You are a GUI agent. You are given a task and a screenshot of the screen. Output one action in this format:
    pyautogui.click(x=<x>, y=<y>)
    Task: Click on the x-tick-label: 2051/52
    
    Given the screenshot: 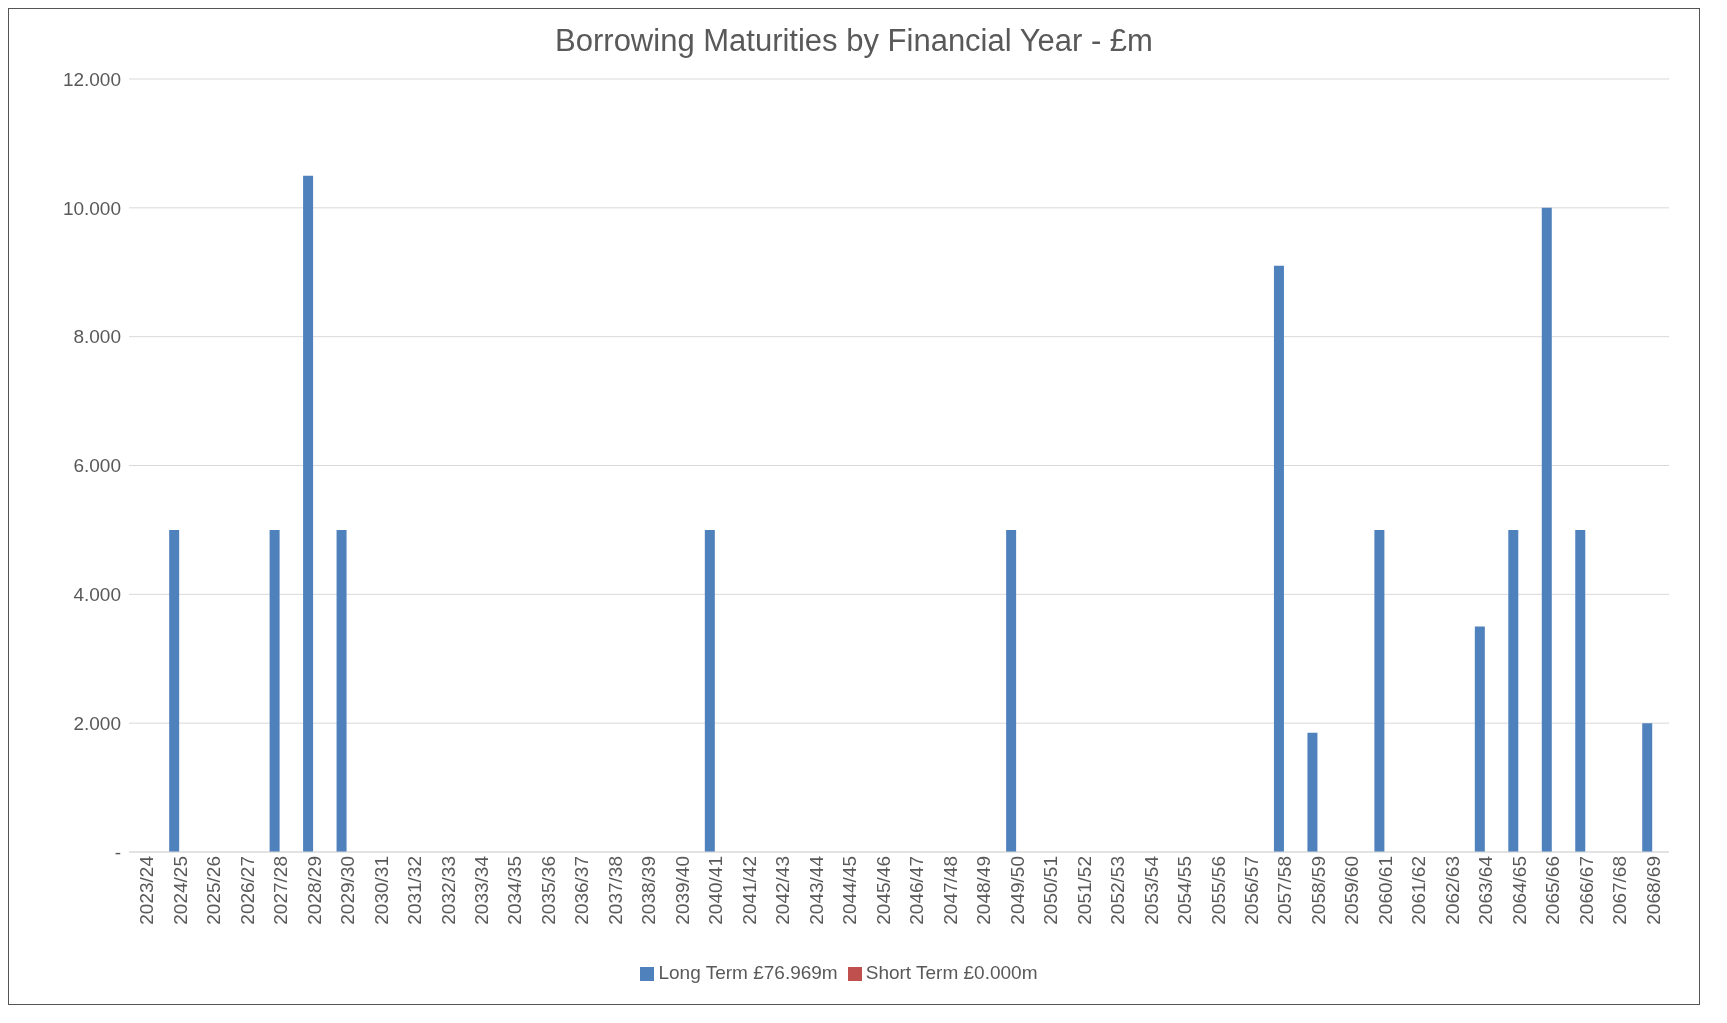 What is the action you would take?
    pyautogui.click(x=1084, y=890)
    